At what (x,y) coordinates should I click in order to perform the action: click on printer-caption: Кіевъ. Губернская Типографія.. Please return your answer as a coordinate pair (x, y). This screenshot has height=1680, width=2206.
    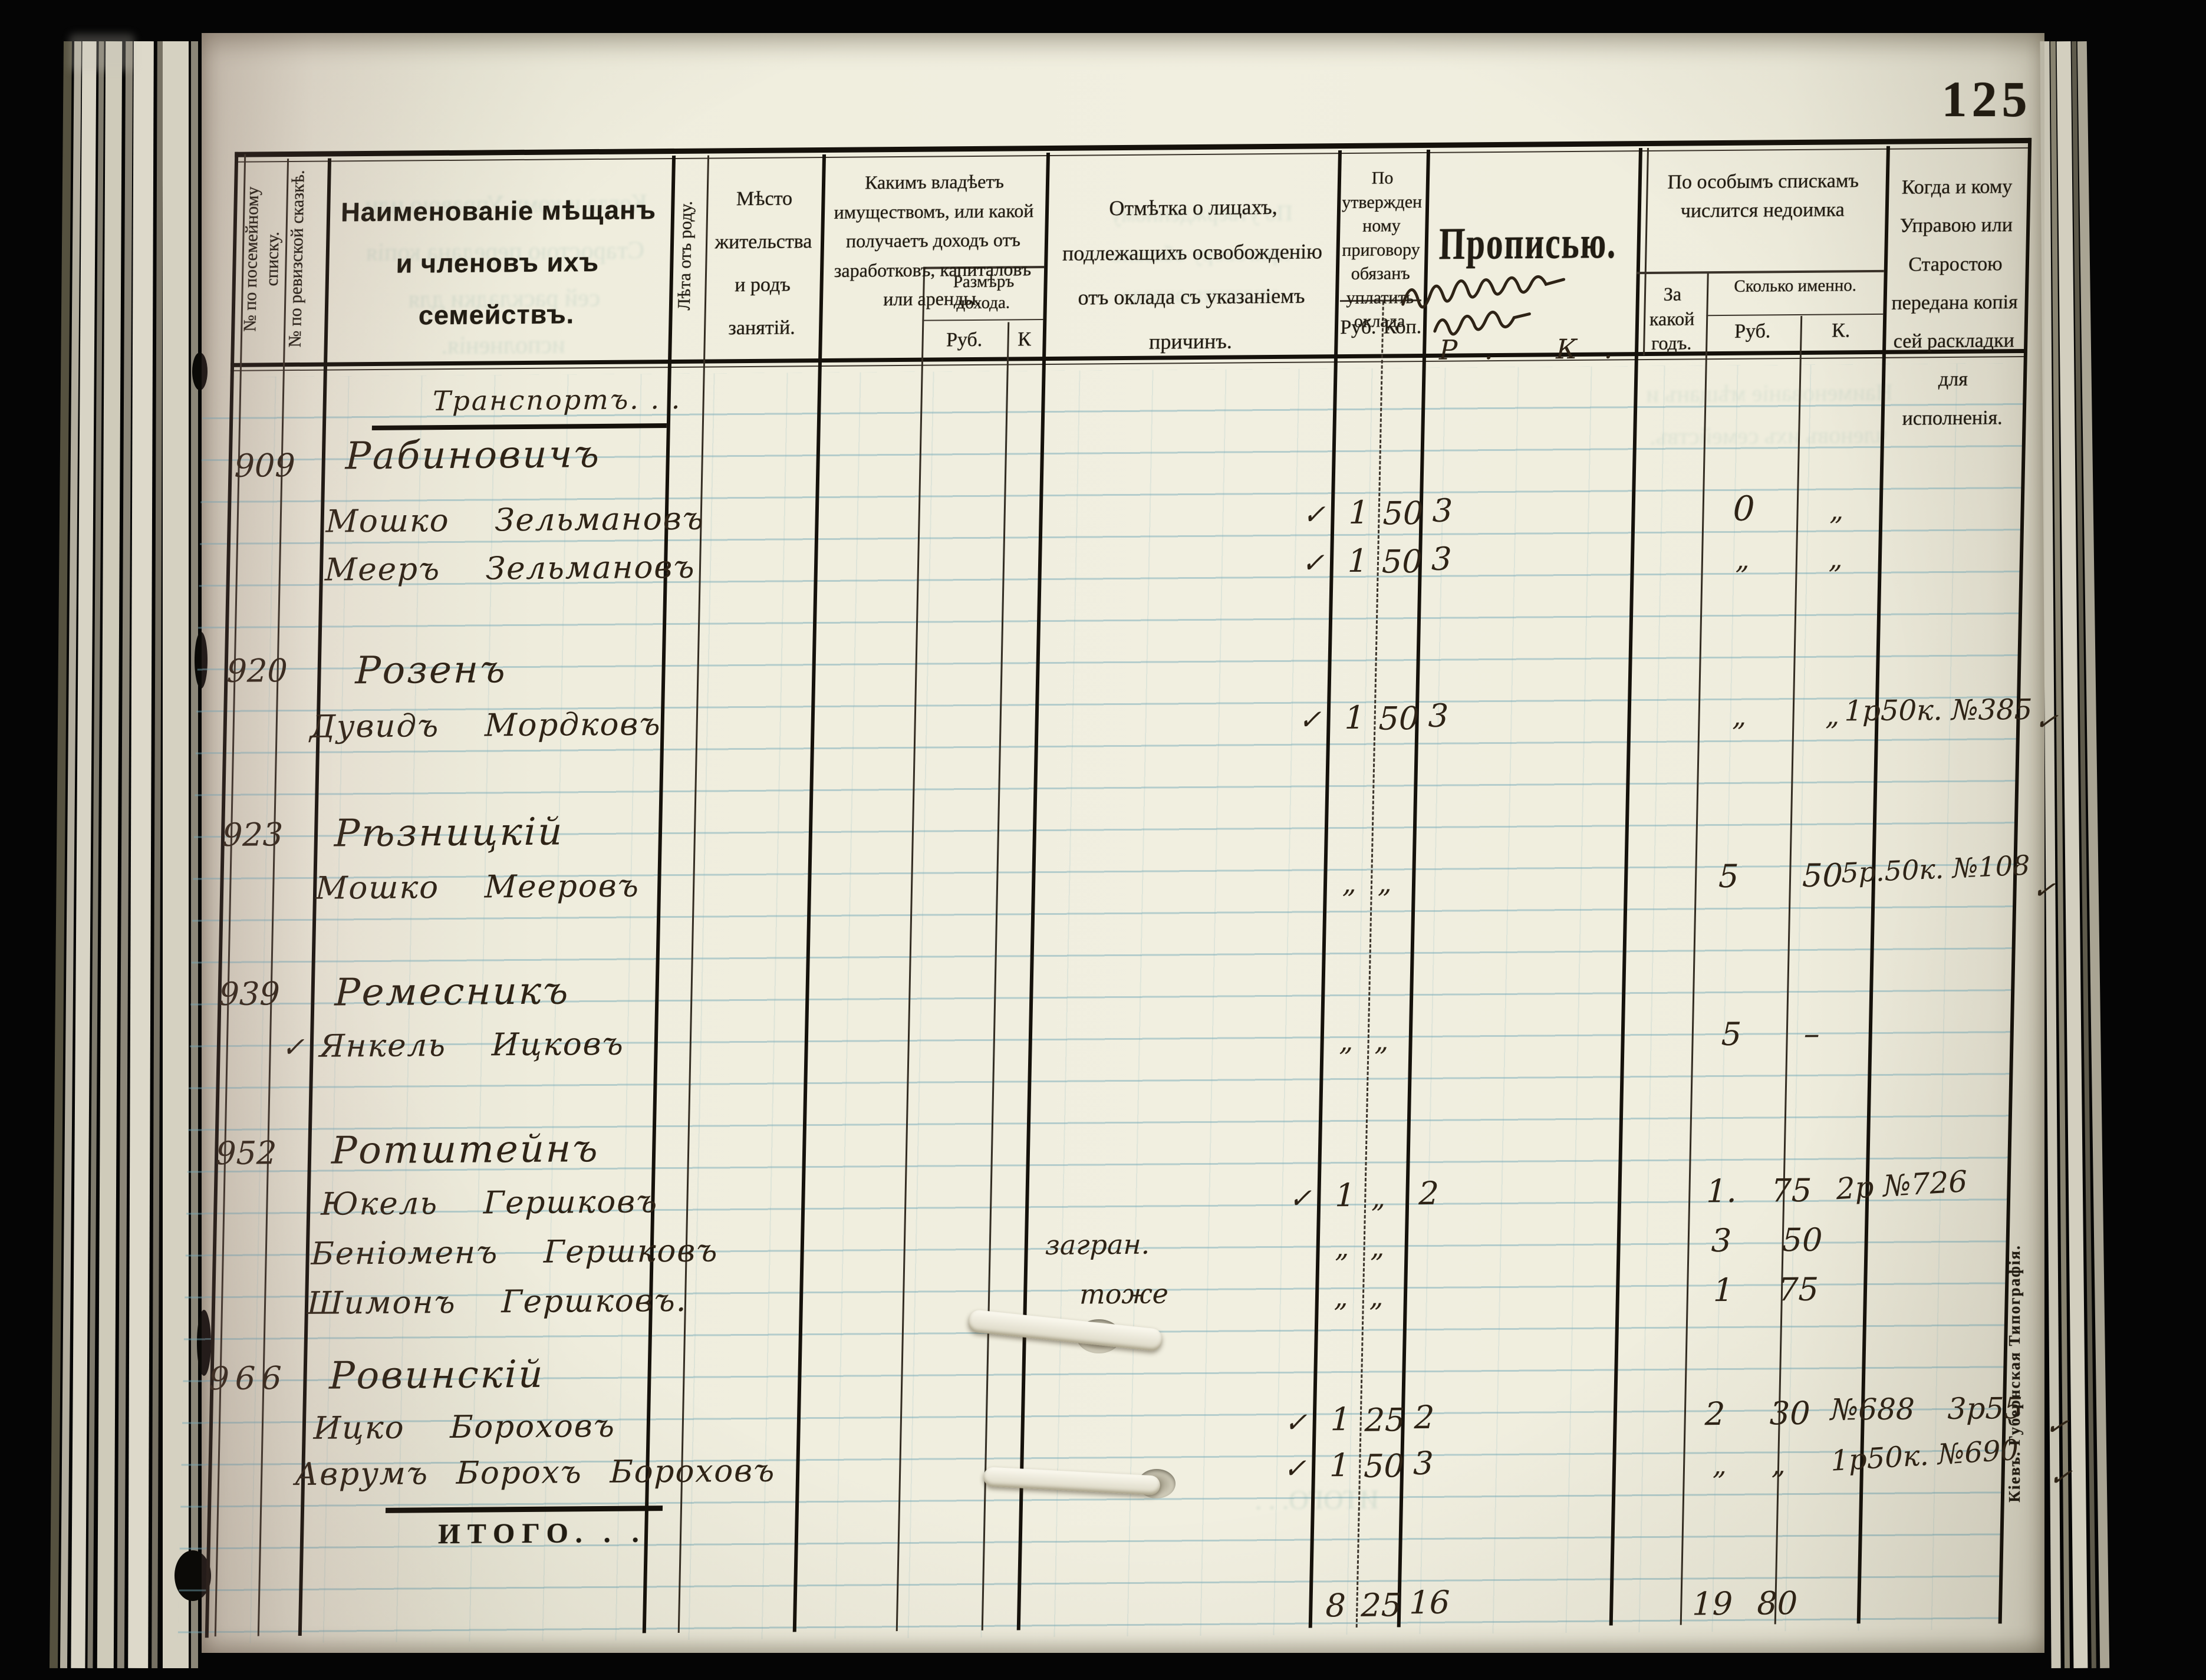
    Looking at the image, I should click on (2015, 1373).